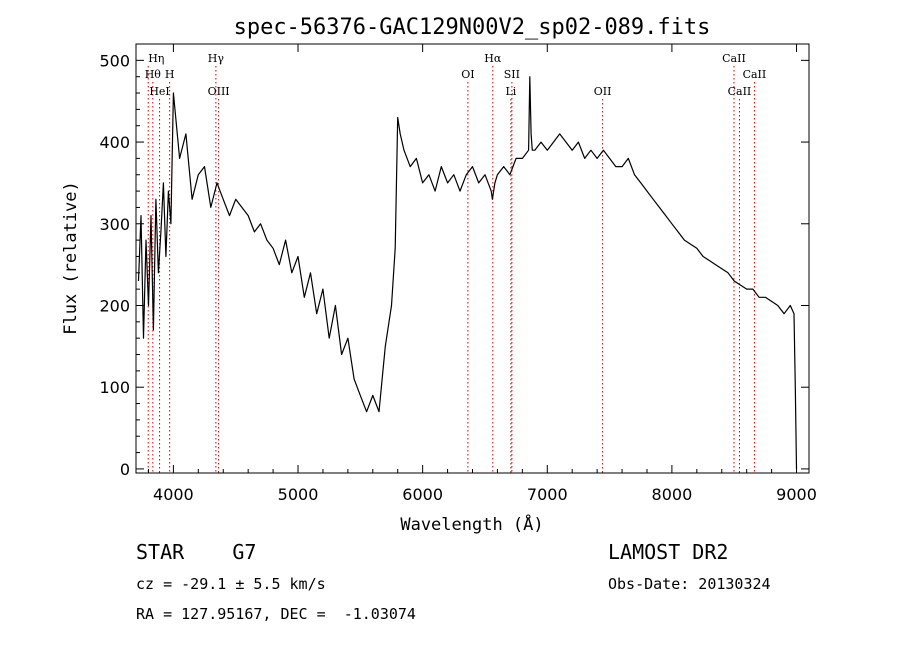  Describe the element at coordinates (422, 494) in the screenshot. I see `x-tick-label-6000: 6000` at that location.